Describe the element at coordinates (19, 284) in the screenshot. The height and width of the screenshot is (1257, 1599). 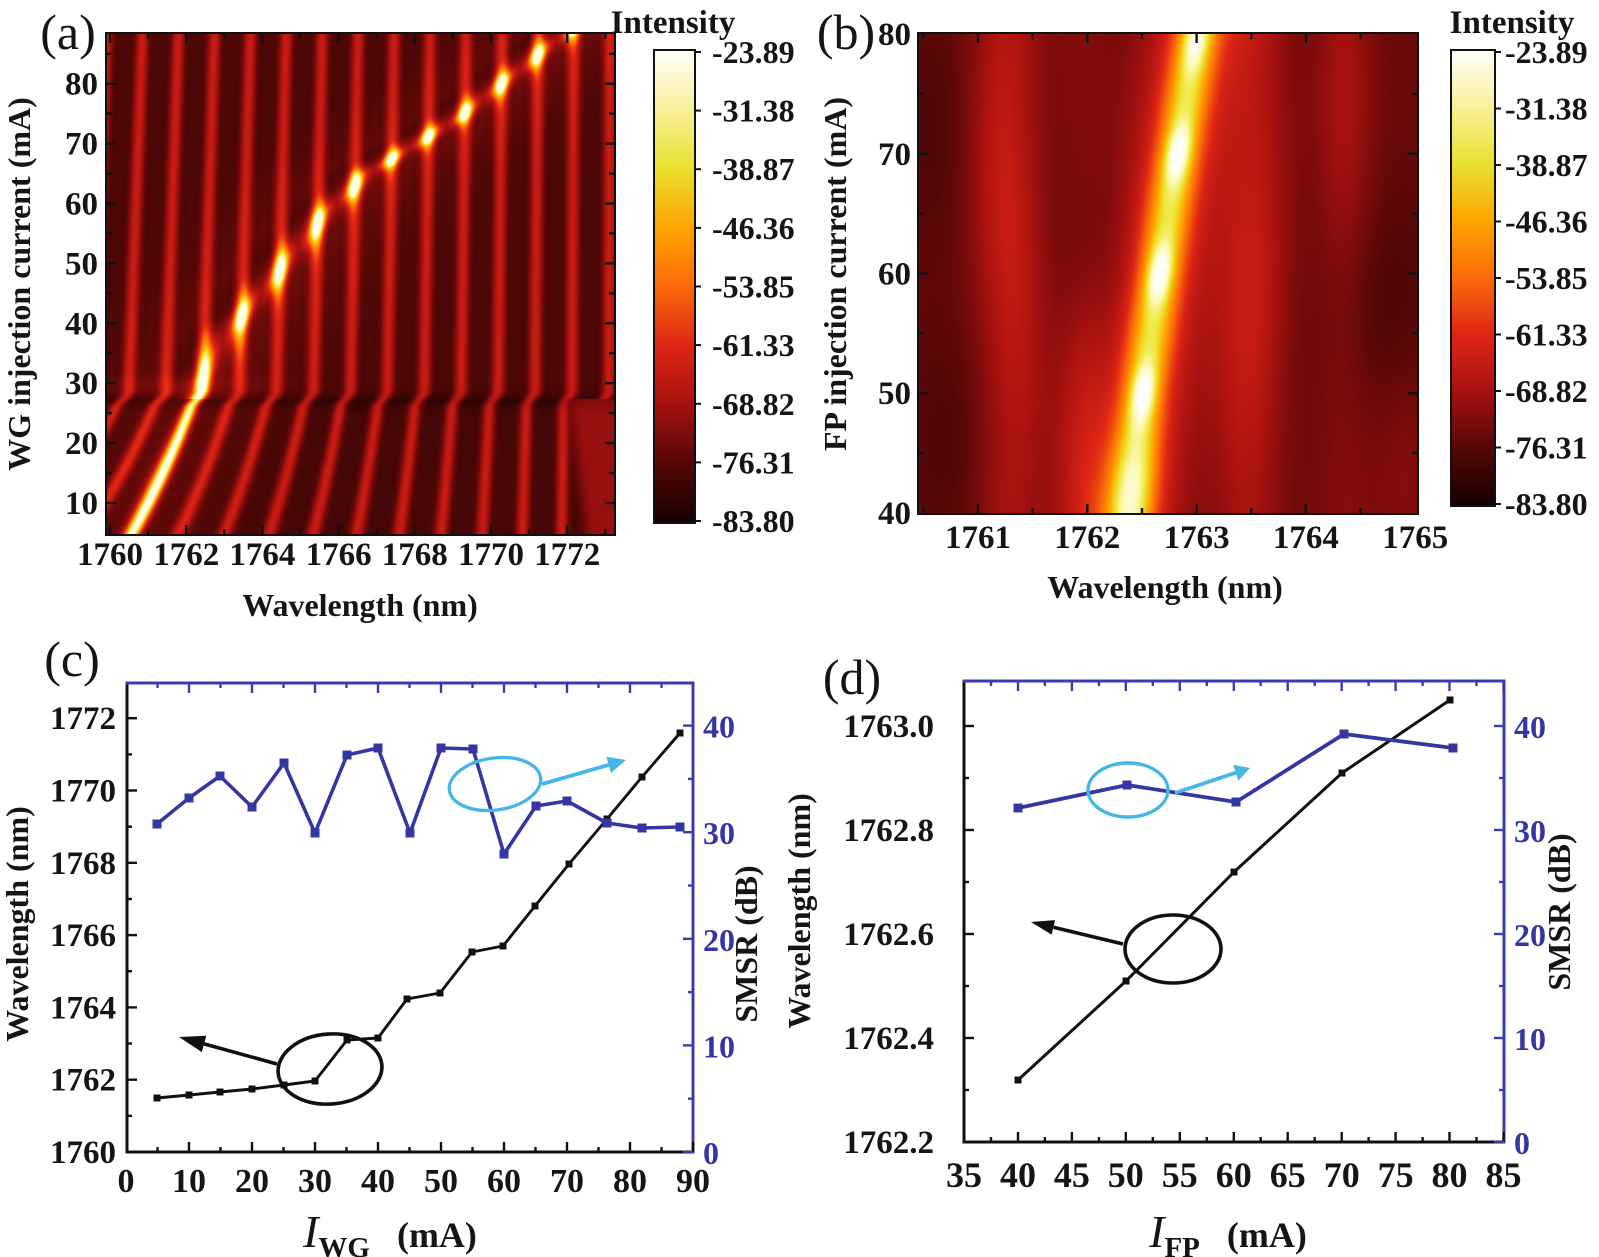
I see `svg-text: WG injection current (mA)` at that location.